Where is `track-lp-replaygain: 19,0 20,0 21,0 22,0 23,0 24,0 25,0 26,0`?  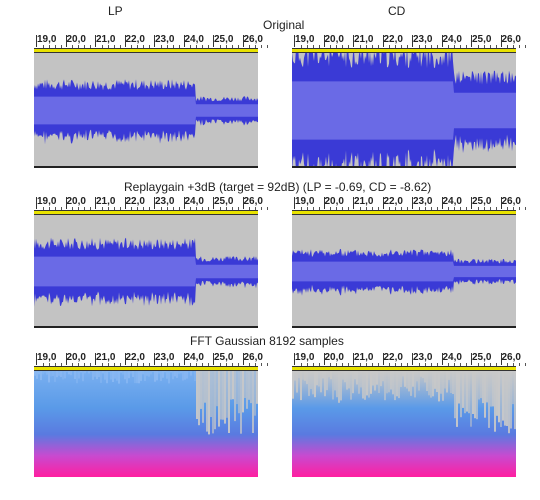
track-lp-replaygain: 19,0 20,0 21,0 22,0 23,0 24,0 25,0 26,0 is located at coordinates (151, 262).